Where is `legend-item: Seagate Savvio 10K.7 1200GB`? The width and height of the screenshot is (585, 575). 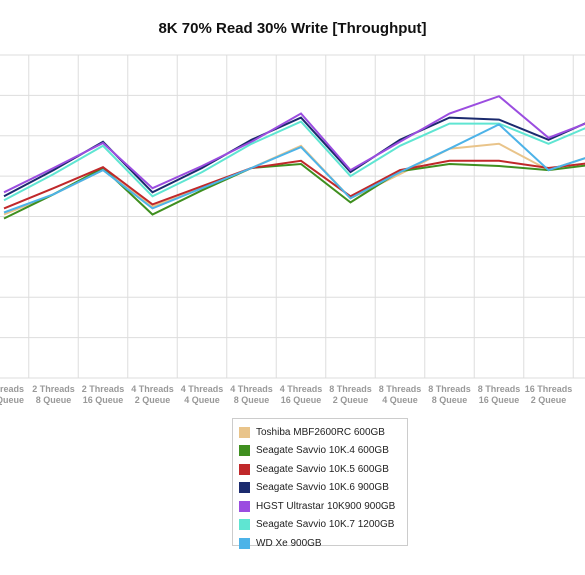
legend-item: Seagate Savvio 10K.7 1200GB is located at coordinates (323, 525).